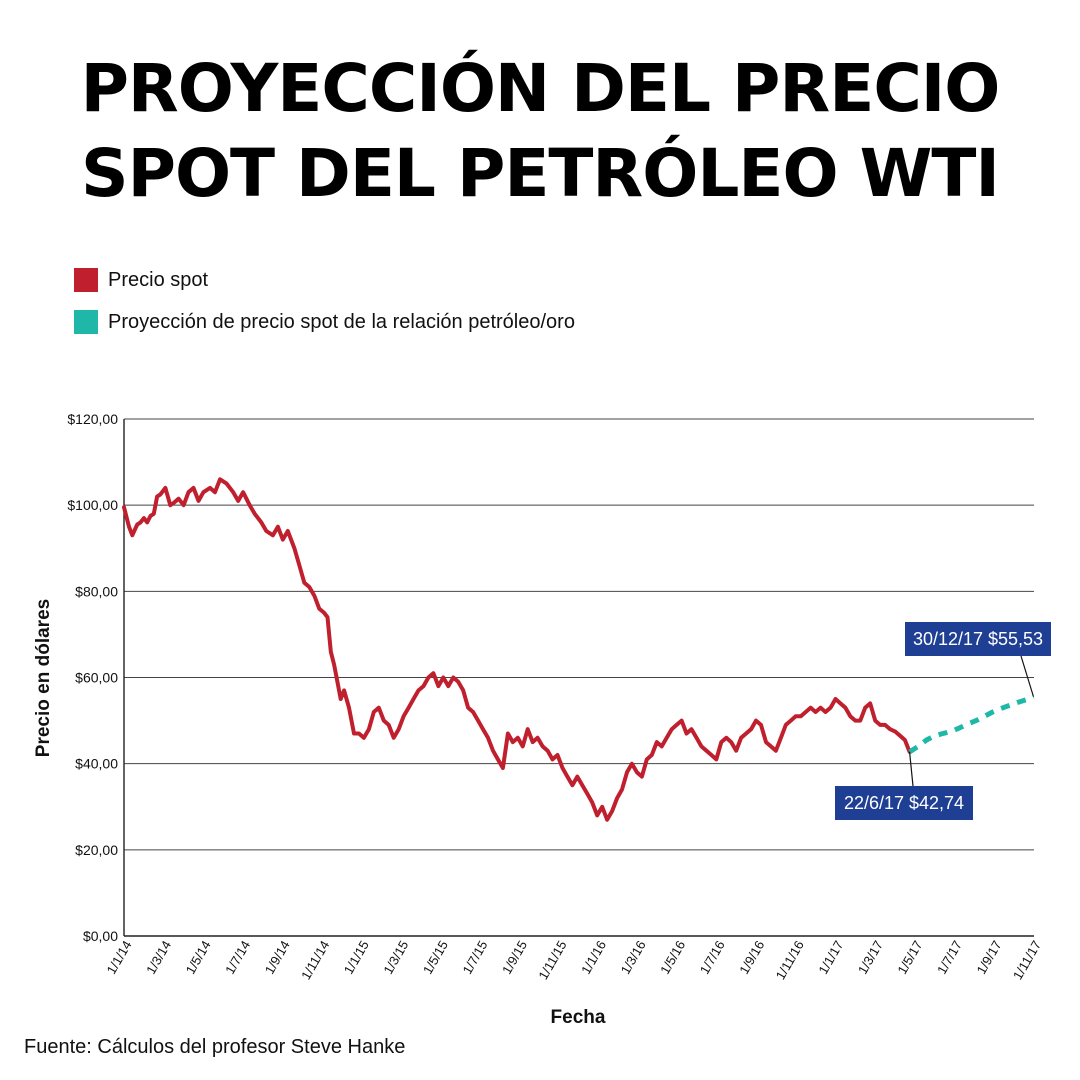  Describe the element at coordinates (356, 957) in the screenshot. I see `x-tick-label: 1/1/15` at that location.